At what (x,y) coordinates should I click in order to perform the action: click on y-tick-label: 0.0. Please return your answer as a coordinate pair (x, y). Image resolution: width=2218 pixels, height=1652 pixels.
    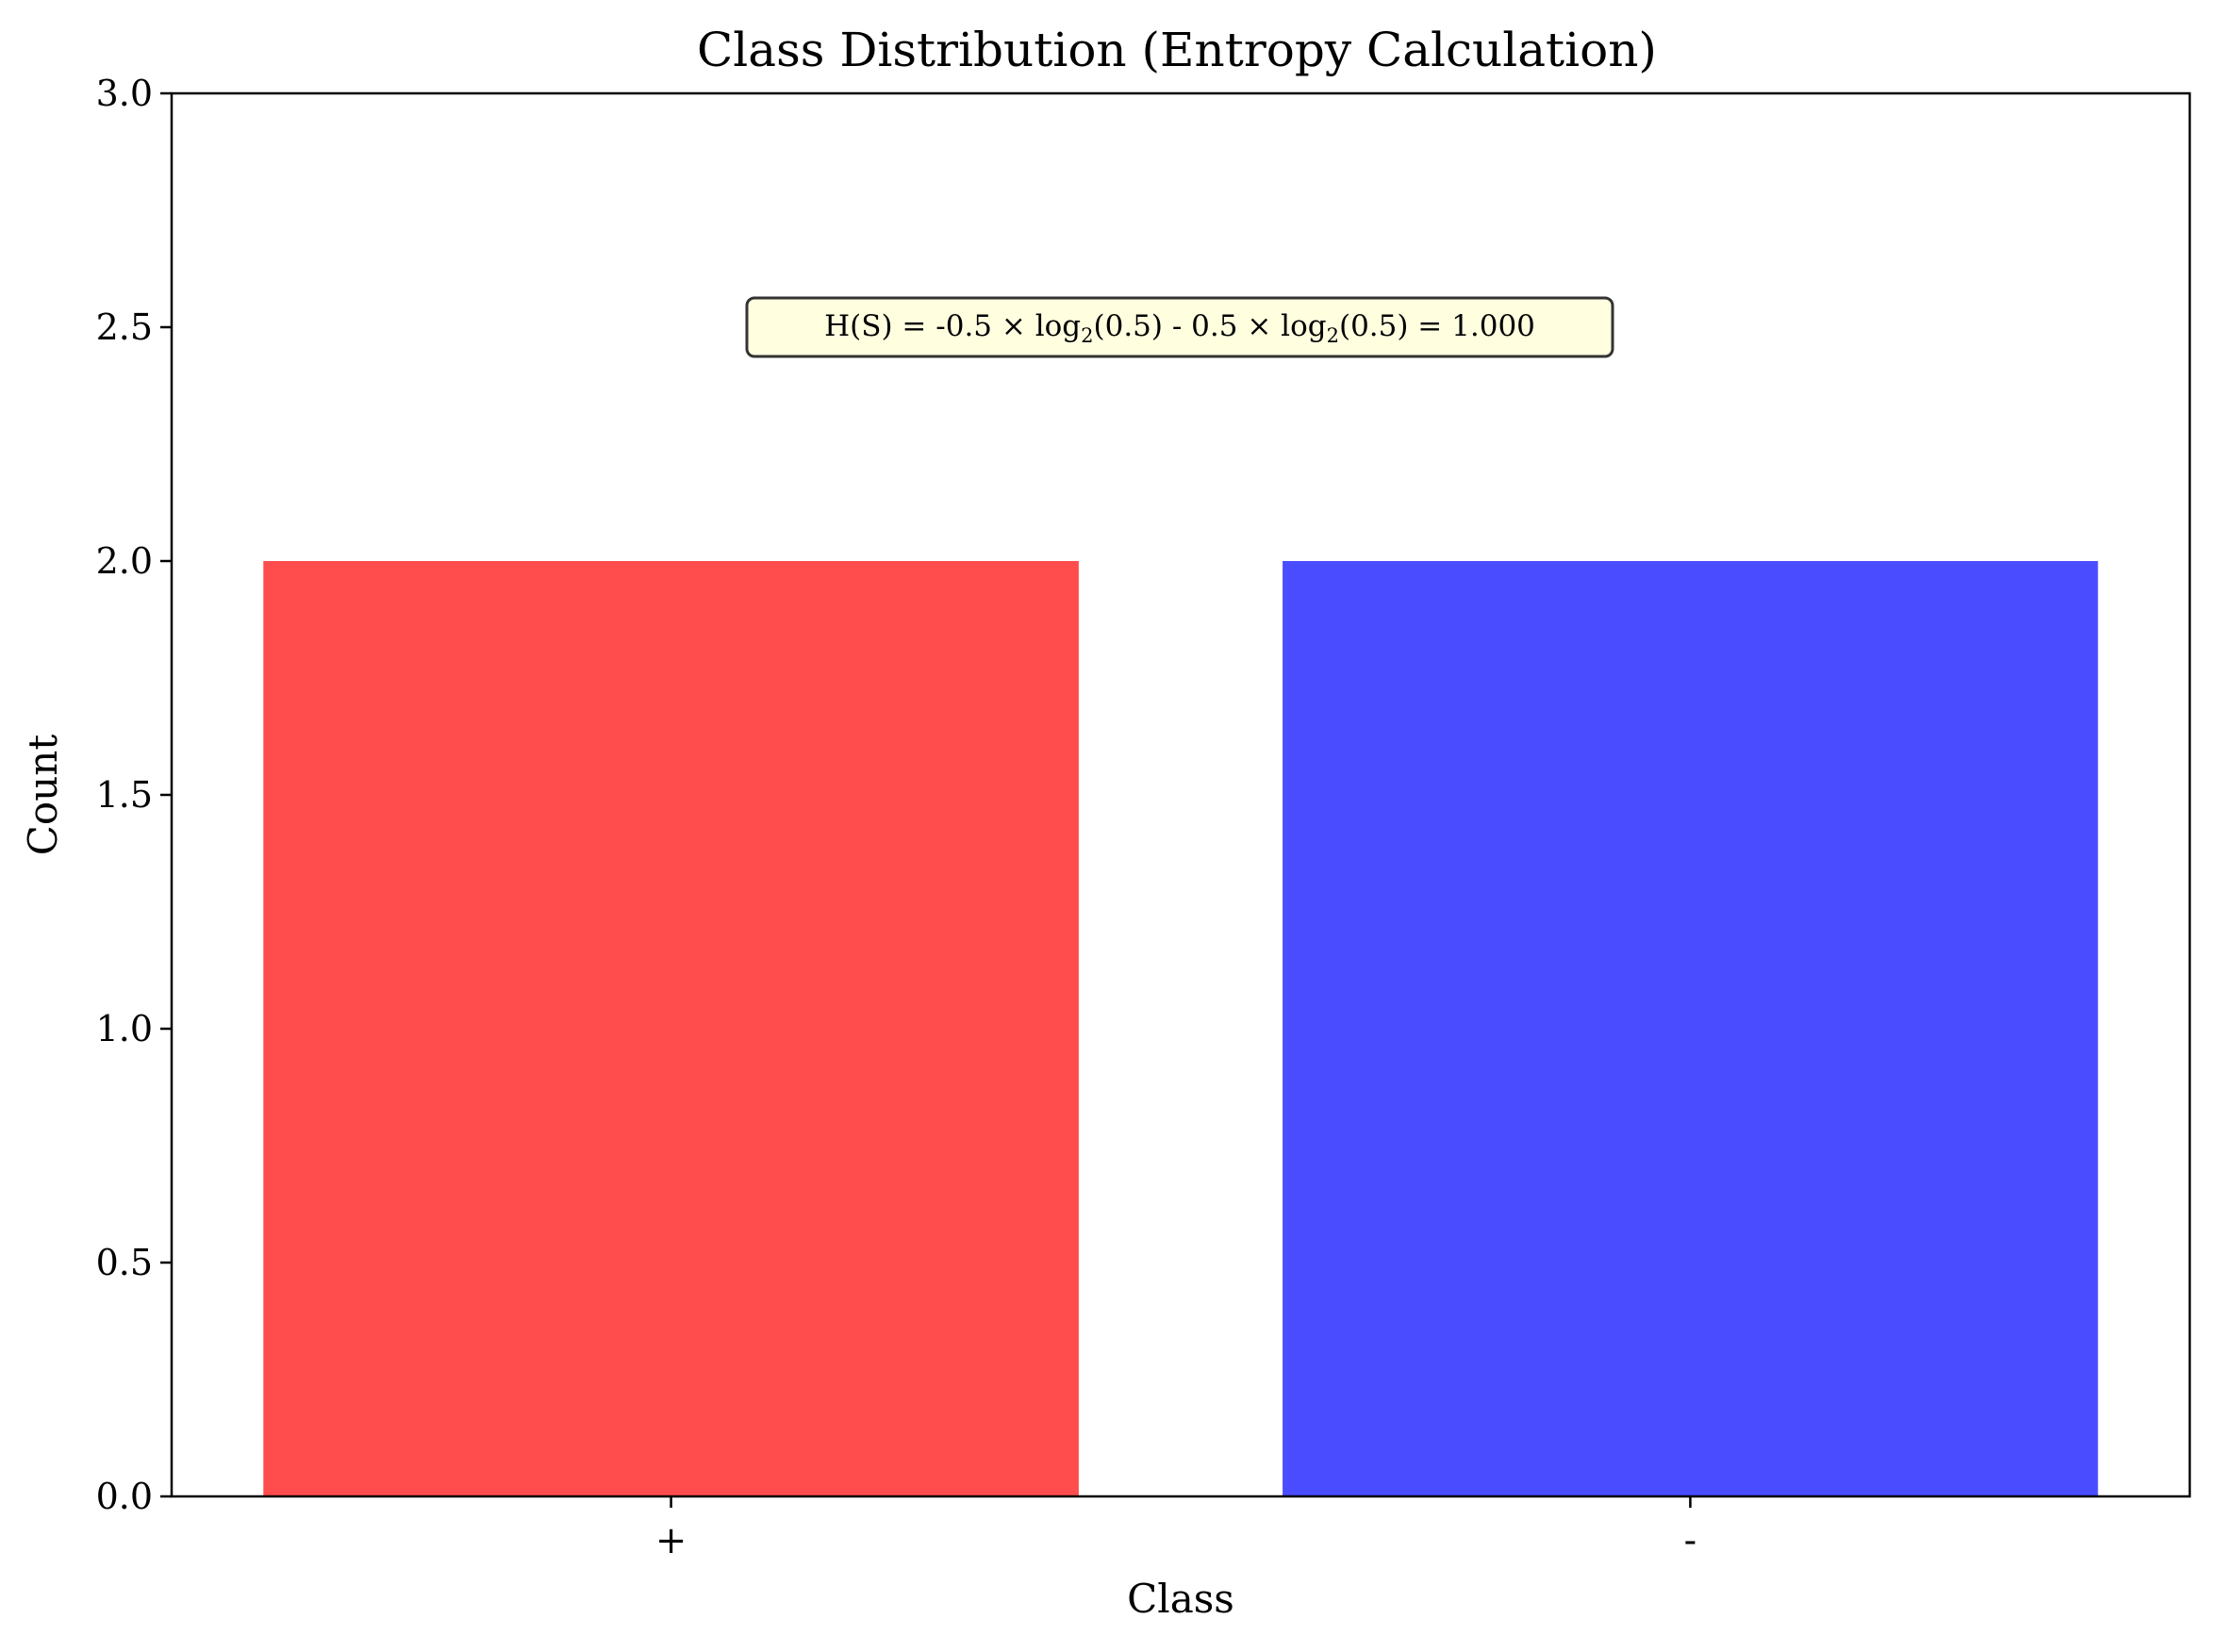
    Looking at the image, I should click on (125, 1496).